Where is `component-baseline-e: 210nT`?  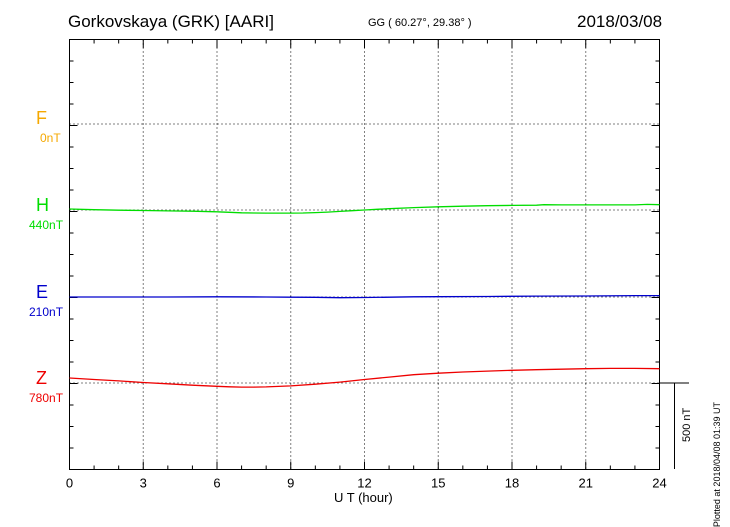
component-baseline-e: 210nT is located at coordinates (46, 312).